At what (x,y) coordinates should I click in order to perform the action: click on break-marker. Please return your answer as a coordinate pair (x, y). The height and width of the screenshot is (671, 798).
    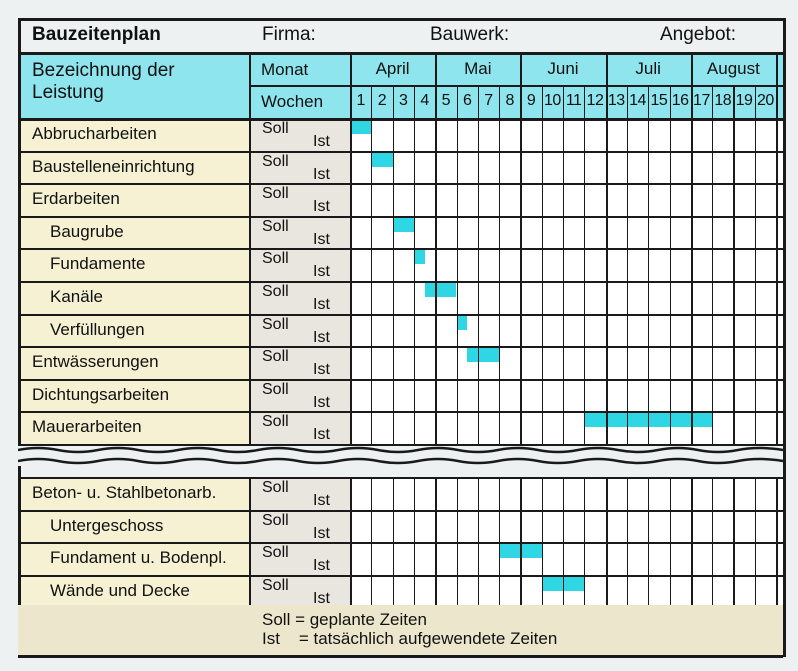
    Looking at the image, I should click on (400, 455).